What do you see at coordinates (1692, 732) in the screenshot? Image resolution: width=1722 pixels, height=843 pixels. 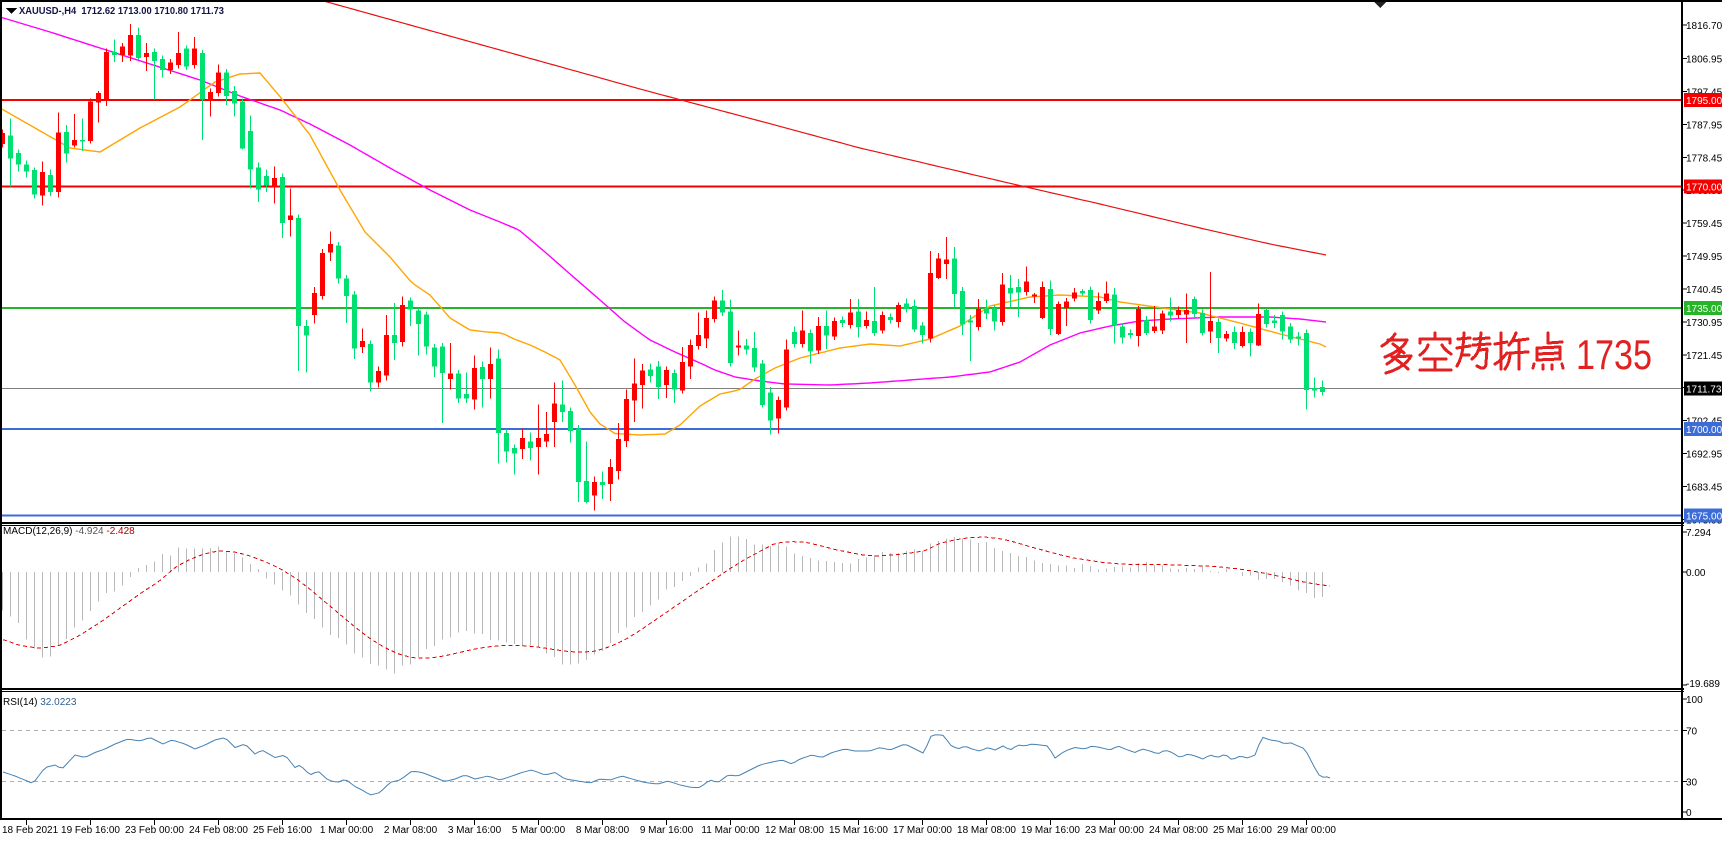 I see `svg-text: 70` at bounding box center [1692, 732].